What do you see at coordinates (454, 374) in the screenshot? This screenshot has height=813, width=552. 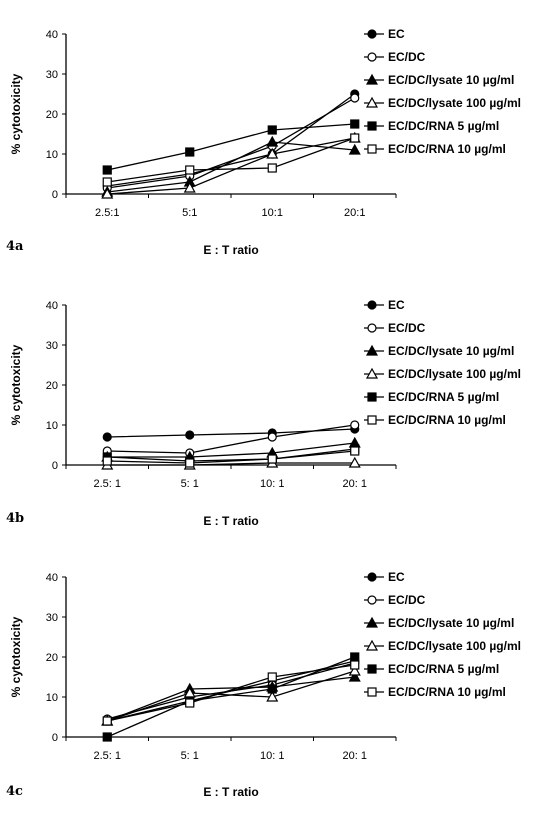 I see `legend-label: EC/DC/lysate 100 µg/ml` at bounding box center [454, 374].